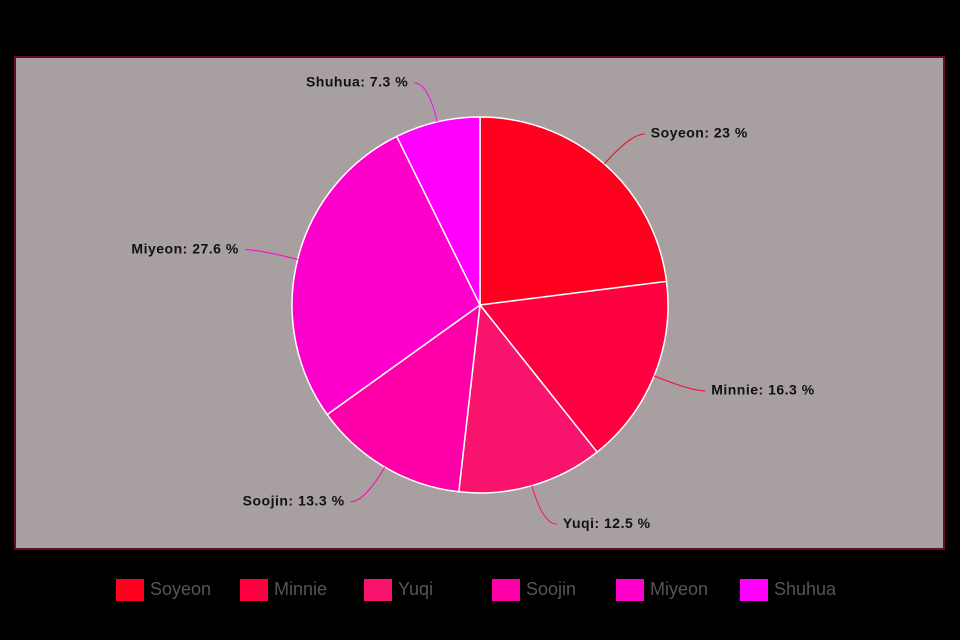  What do you see at coordinates (300, 589) in the screenshot?
I see `legend-label: Minnie` at bounding box center [300, 589].